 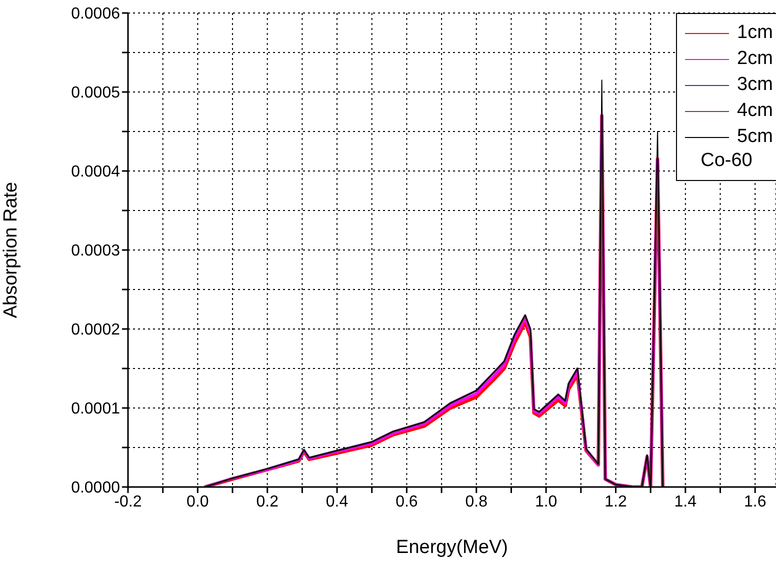 What do you see at coordinates (476, 501) in the screenshot?
I see `x-tick-label: 0.8` at bounding box center [476, 501].